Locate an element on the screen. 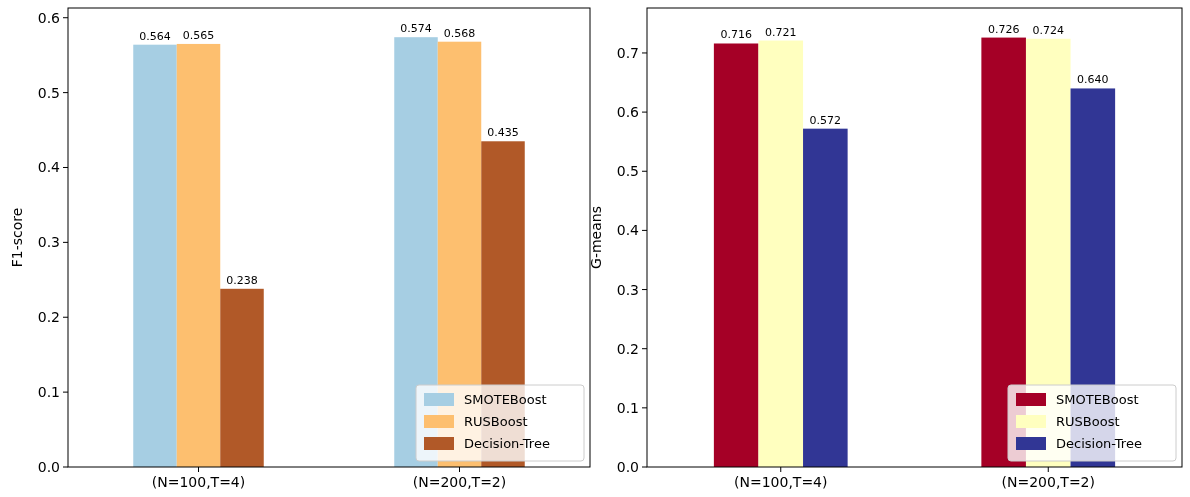 This screenshot has width=1190, height=497. data-label: 0.640 is located at coordinates (1093, 80).